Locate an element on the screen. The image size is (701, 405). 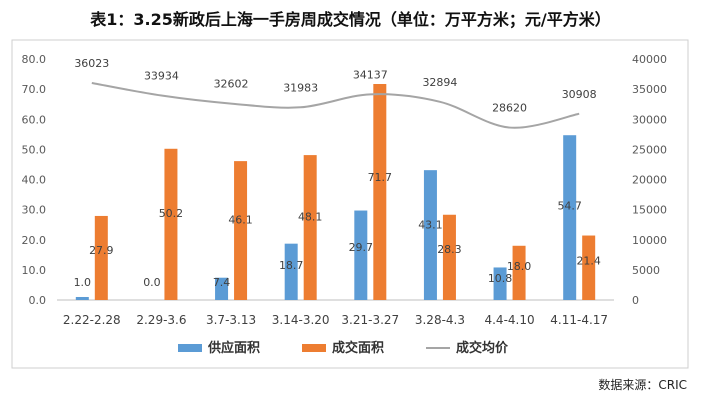
x-tick-label: 3.7-3.13 is located at coordinates (231, 320).